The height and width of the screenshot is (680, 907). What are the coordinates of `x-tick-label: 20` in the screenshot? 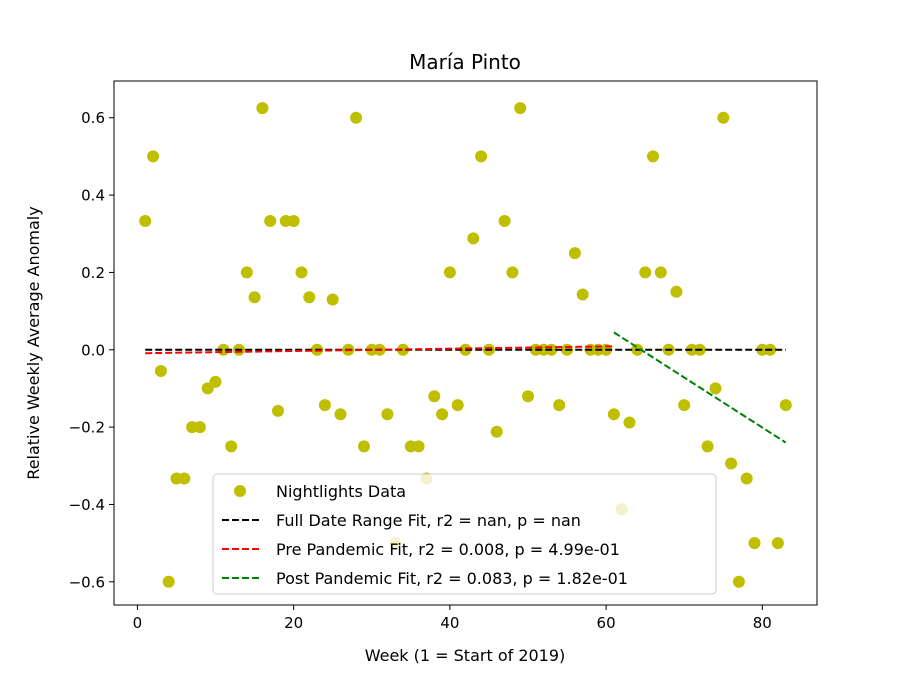 It's located at (293, 623).